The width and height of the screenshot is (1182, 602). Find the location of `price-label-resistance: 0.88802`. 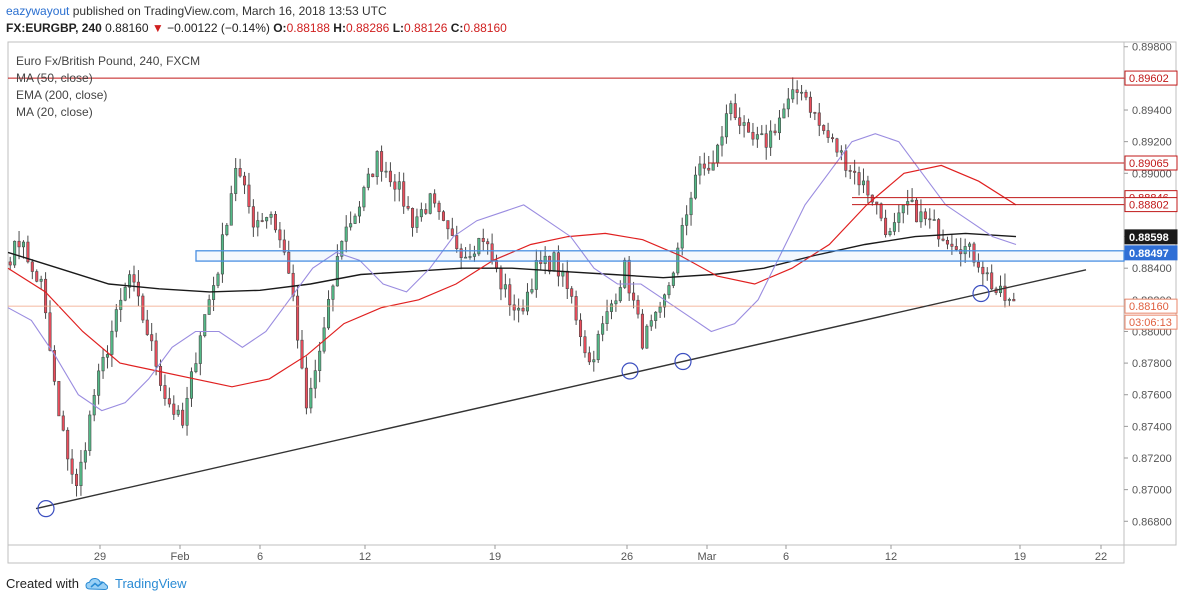

price-label-resistance: 0.88802 is located at coordinates (1149, 206).